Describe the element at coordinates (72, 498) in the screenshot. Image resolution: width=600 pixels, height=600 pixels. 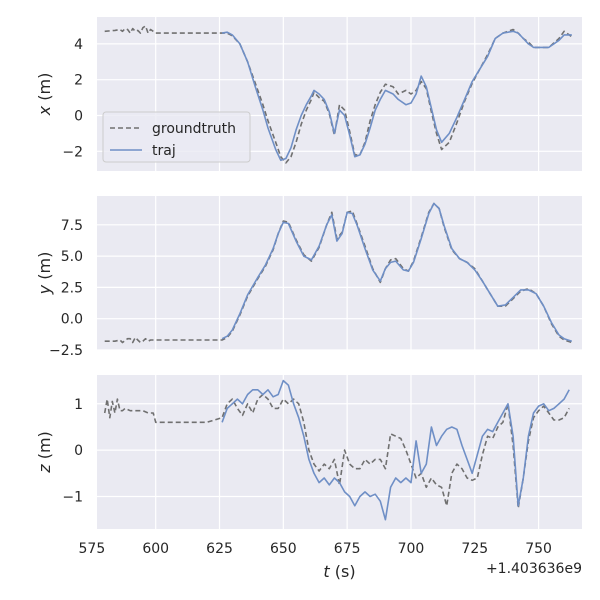
I see `ytick-label-z: −1` at that location.